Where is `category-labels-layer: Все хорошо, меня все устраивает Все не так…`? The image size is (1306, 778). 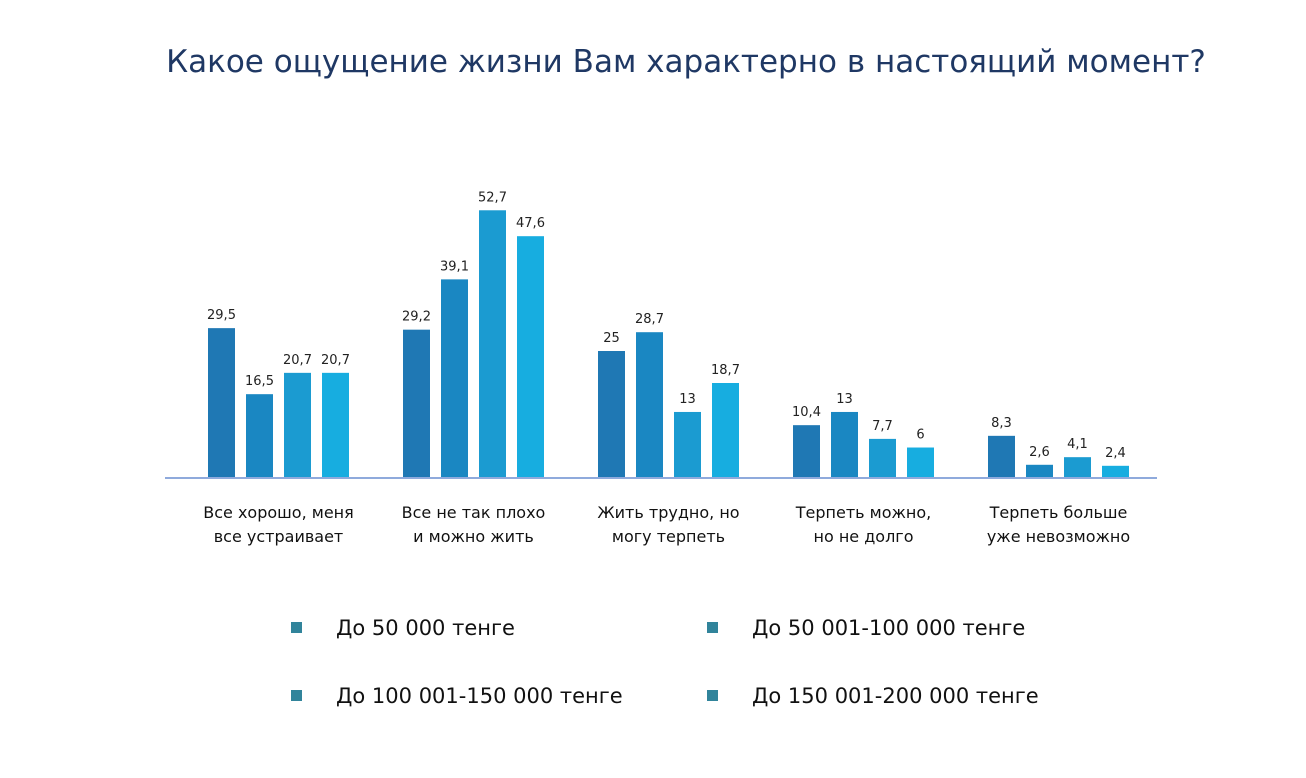
category-labels-layer: Все хорошо, меня все устраивает Все не так… is located at coordinates (666, 524).